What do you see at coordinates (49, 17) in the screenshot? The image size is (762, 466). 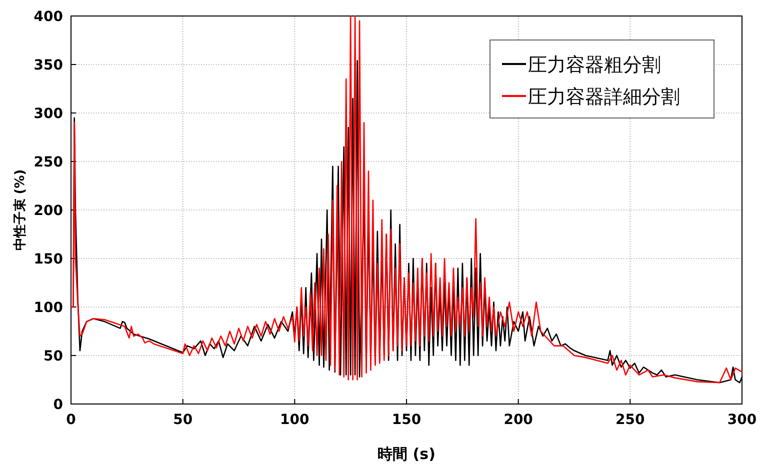 I see `y-tick-label: 400` at bounding box center [49, 17].